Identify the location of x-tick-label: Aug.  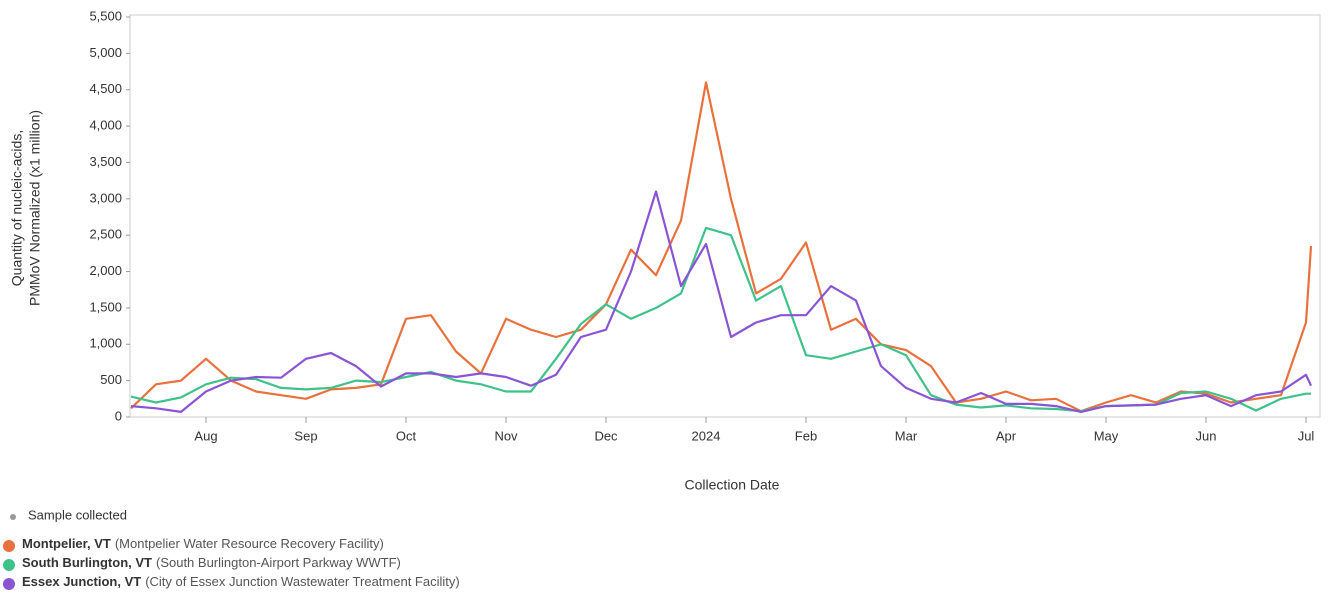
(205, 435).